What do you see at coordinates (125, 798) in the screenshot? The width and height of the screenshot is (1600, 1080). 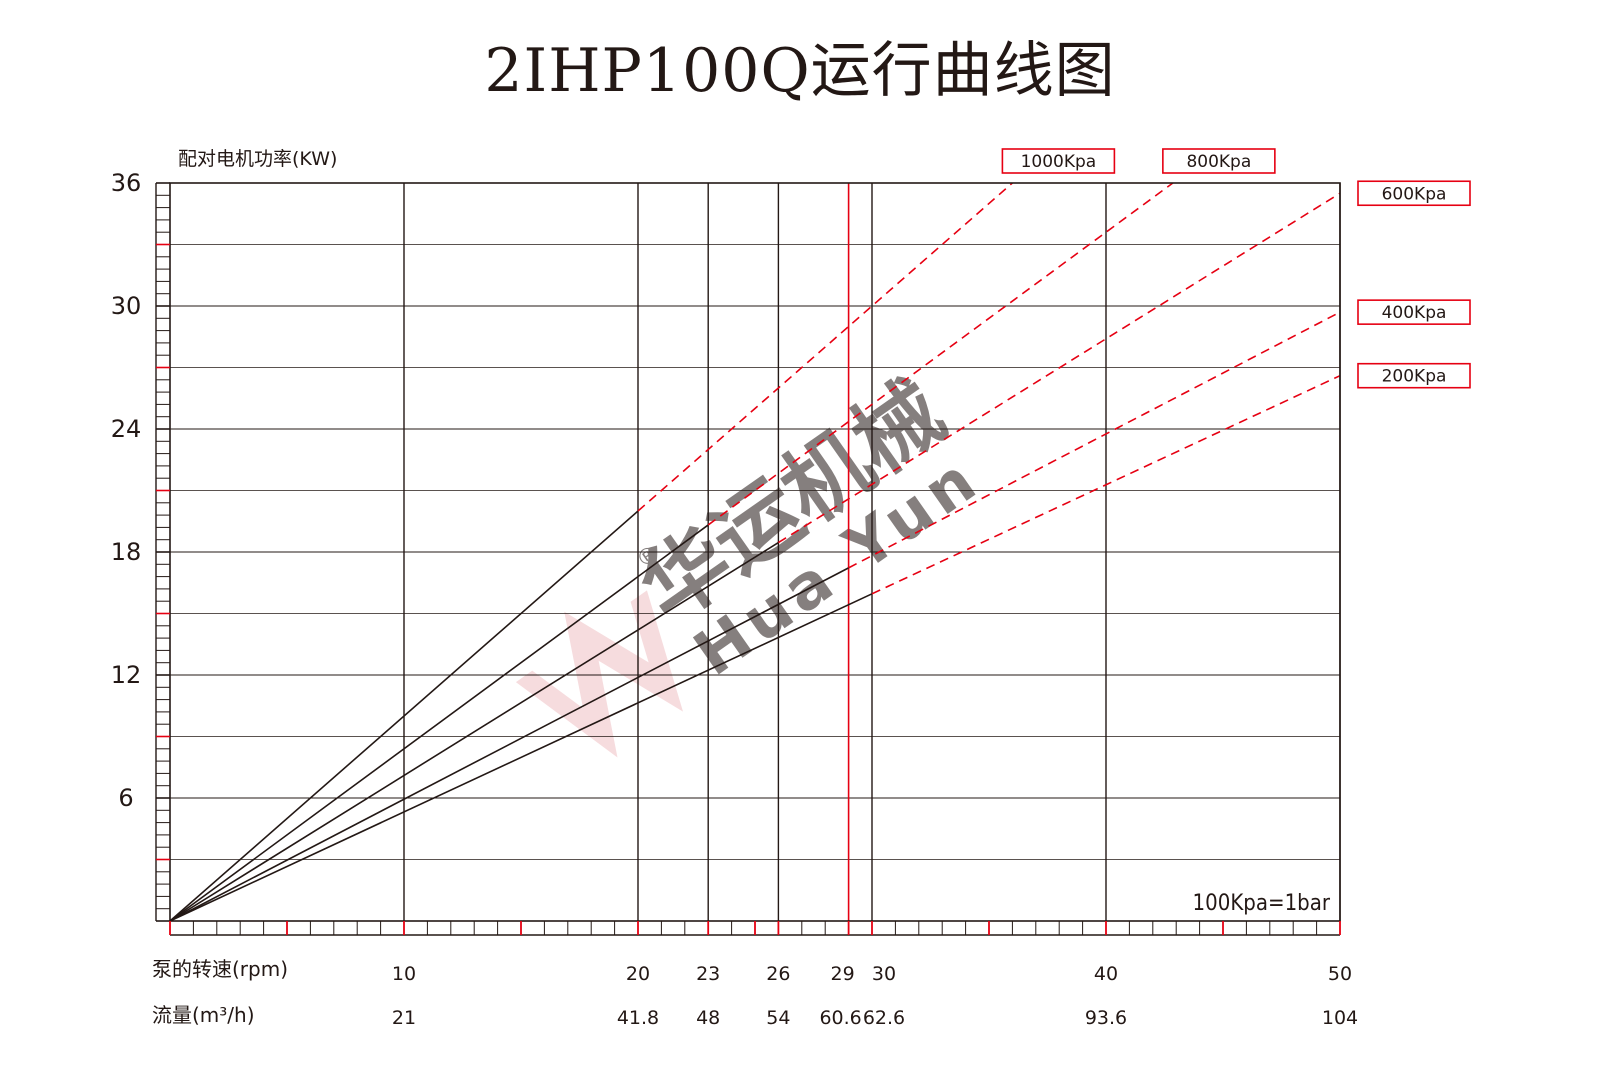 I see `y-tick-label: 6` at bounding box center [125, 798].